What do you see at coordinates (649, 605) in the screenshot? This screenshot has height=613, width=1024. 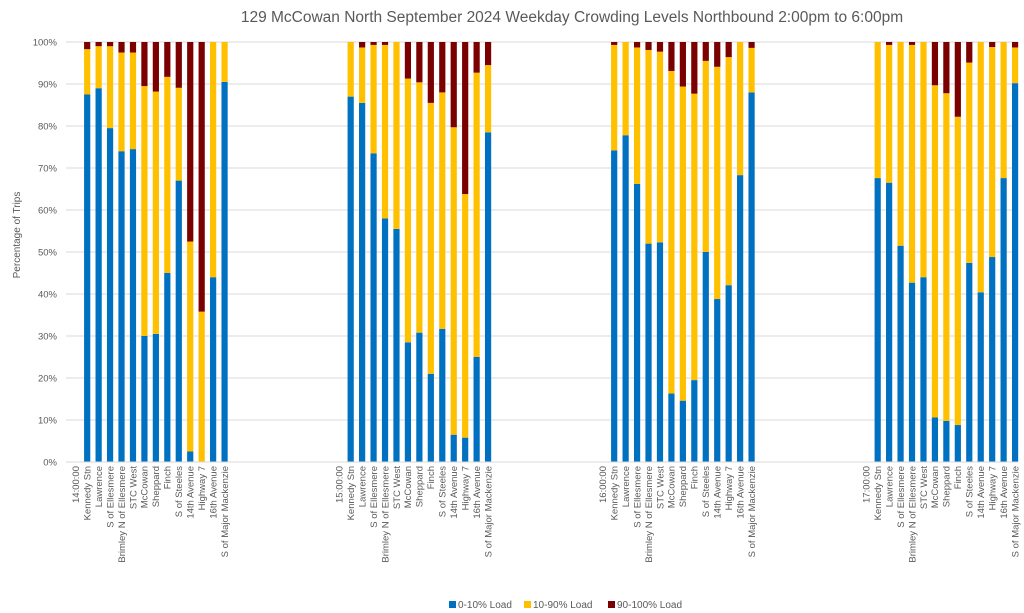 I see `legend-label: 90-100% Load` at bounding box center [649, 605].